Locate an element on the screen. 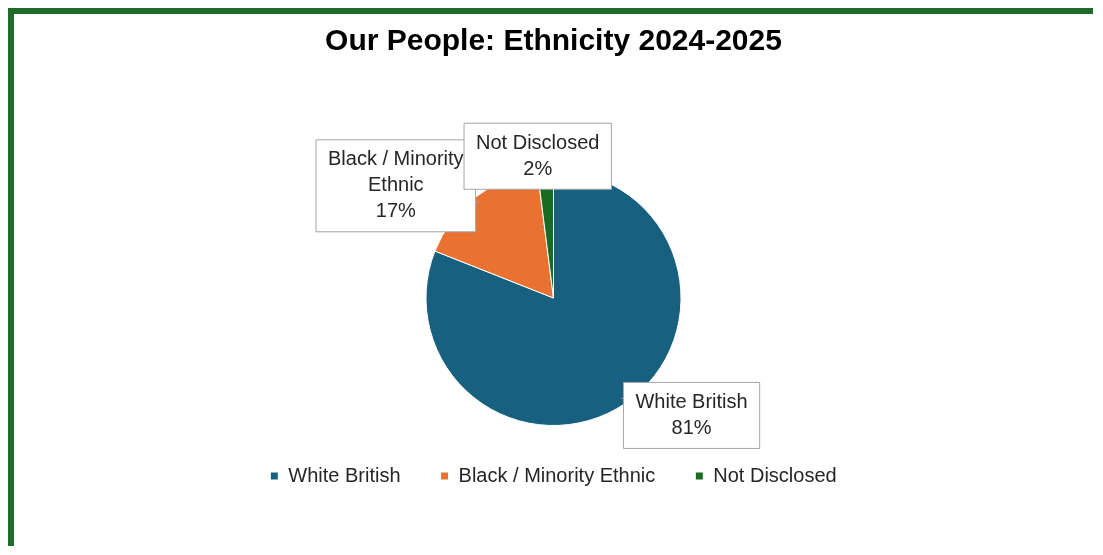 This screenshot has height=555, width=1103. data-label: 81% is located at coordinates (691, 426).